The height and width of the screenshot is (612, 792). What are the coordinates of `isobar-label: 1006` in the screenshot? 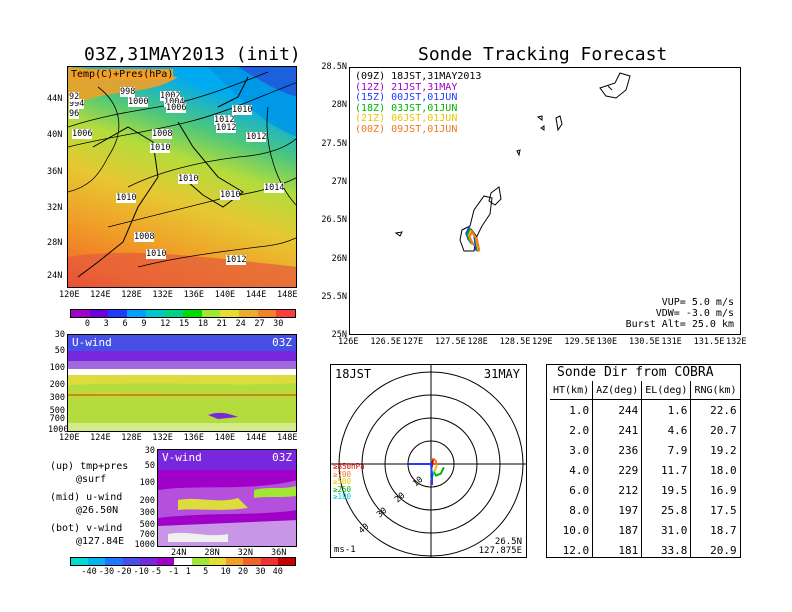 It's located at (176, 108).